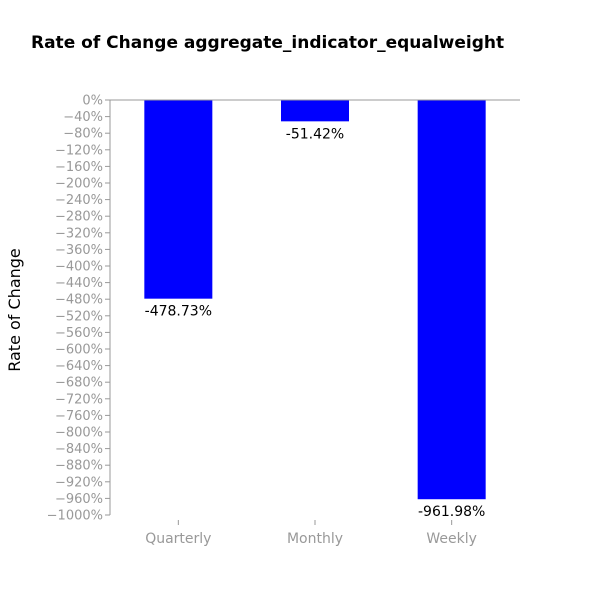  What do you see at coordinates (83, 134) in the screenshot?
I see `y-tick-label: −80%` at bounding box center [83, 134].